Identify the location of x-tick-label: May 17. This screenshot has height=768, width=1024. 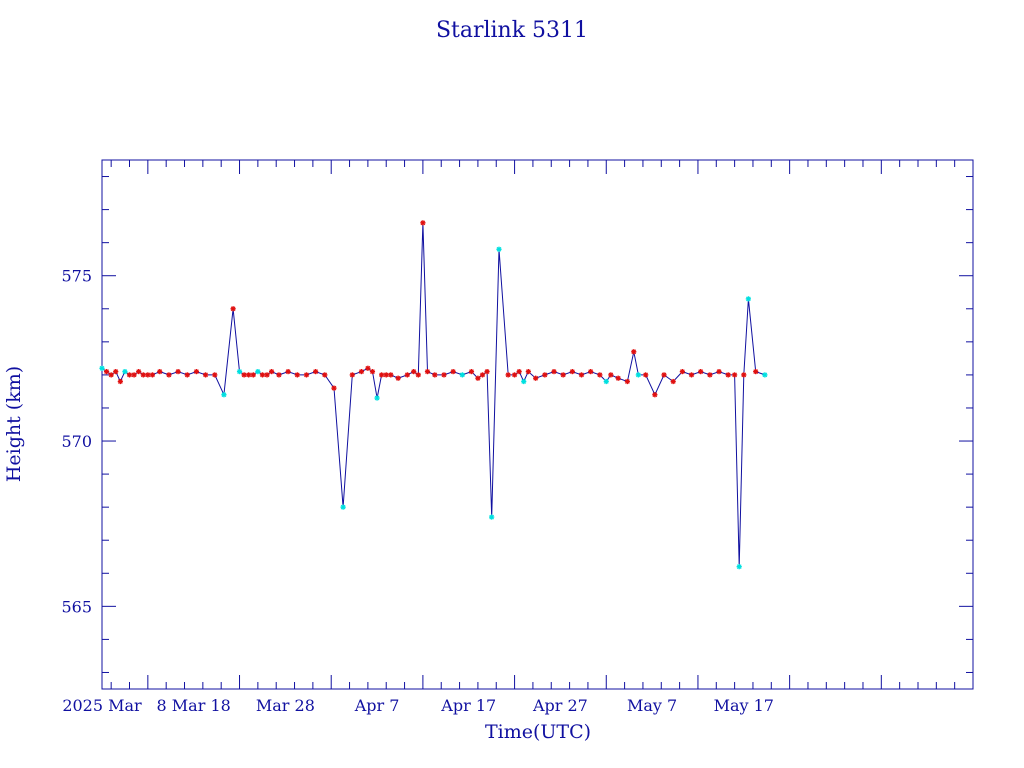
(744, 705).